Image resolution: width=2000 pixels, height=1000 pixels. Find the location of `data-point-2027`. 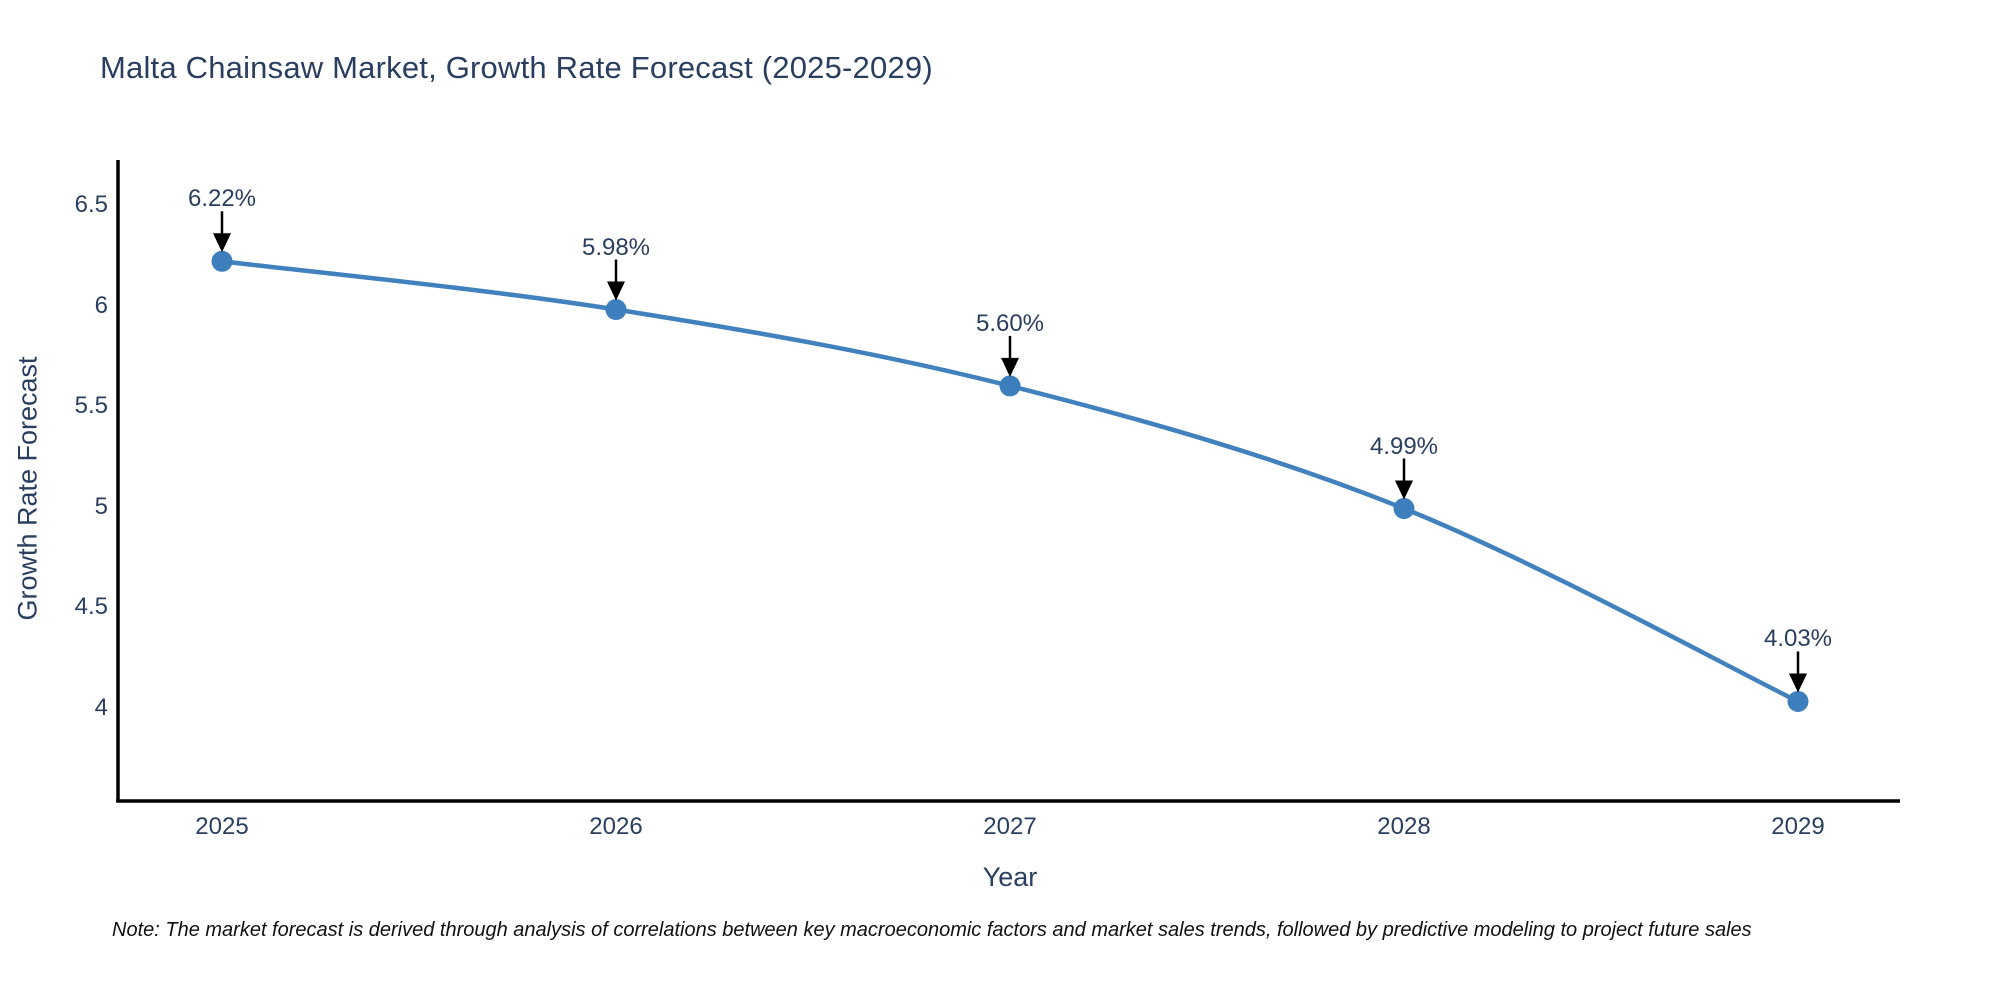

data-point-2027 is located at coordinates (1010, 386).